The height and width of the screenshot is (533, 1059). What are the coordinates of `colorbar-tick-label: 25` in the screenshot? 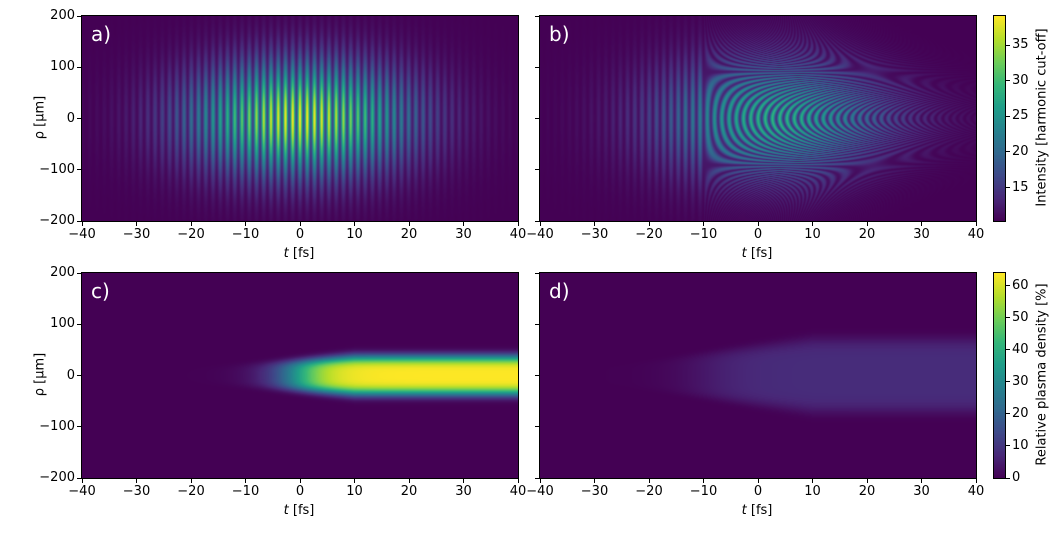 It's located at (1020, 116).